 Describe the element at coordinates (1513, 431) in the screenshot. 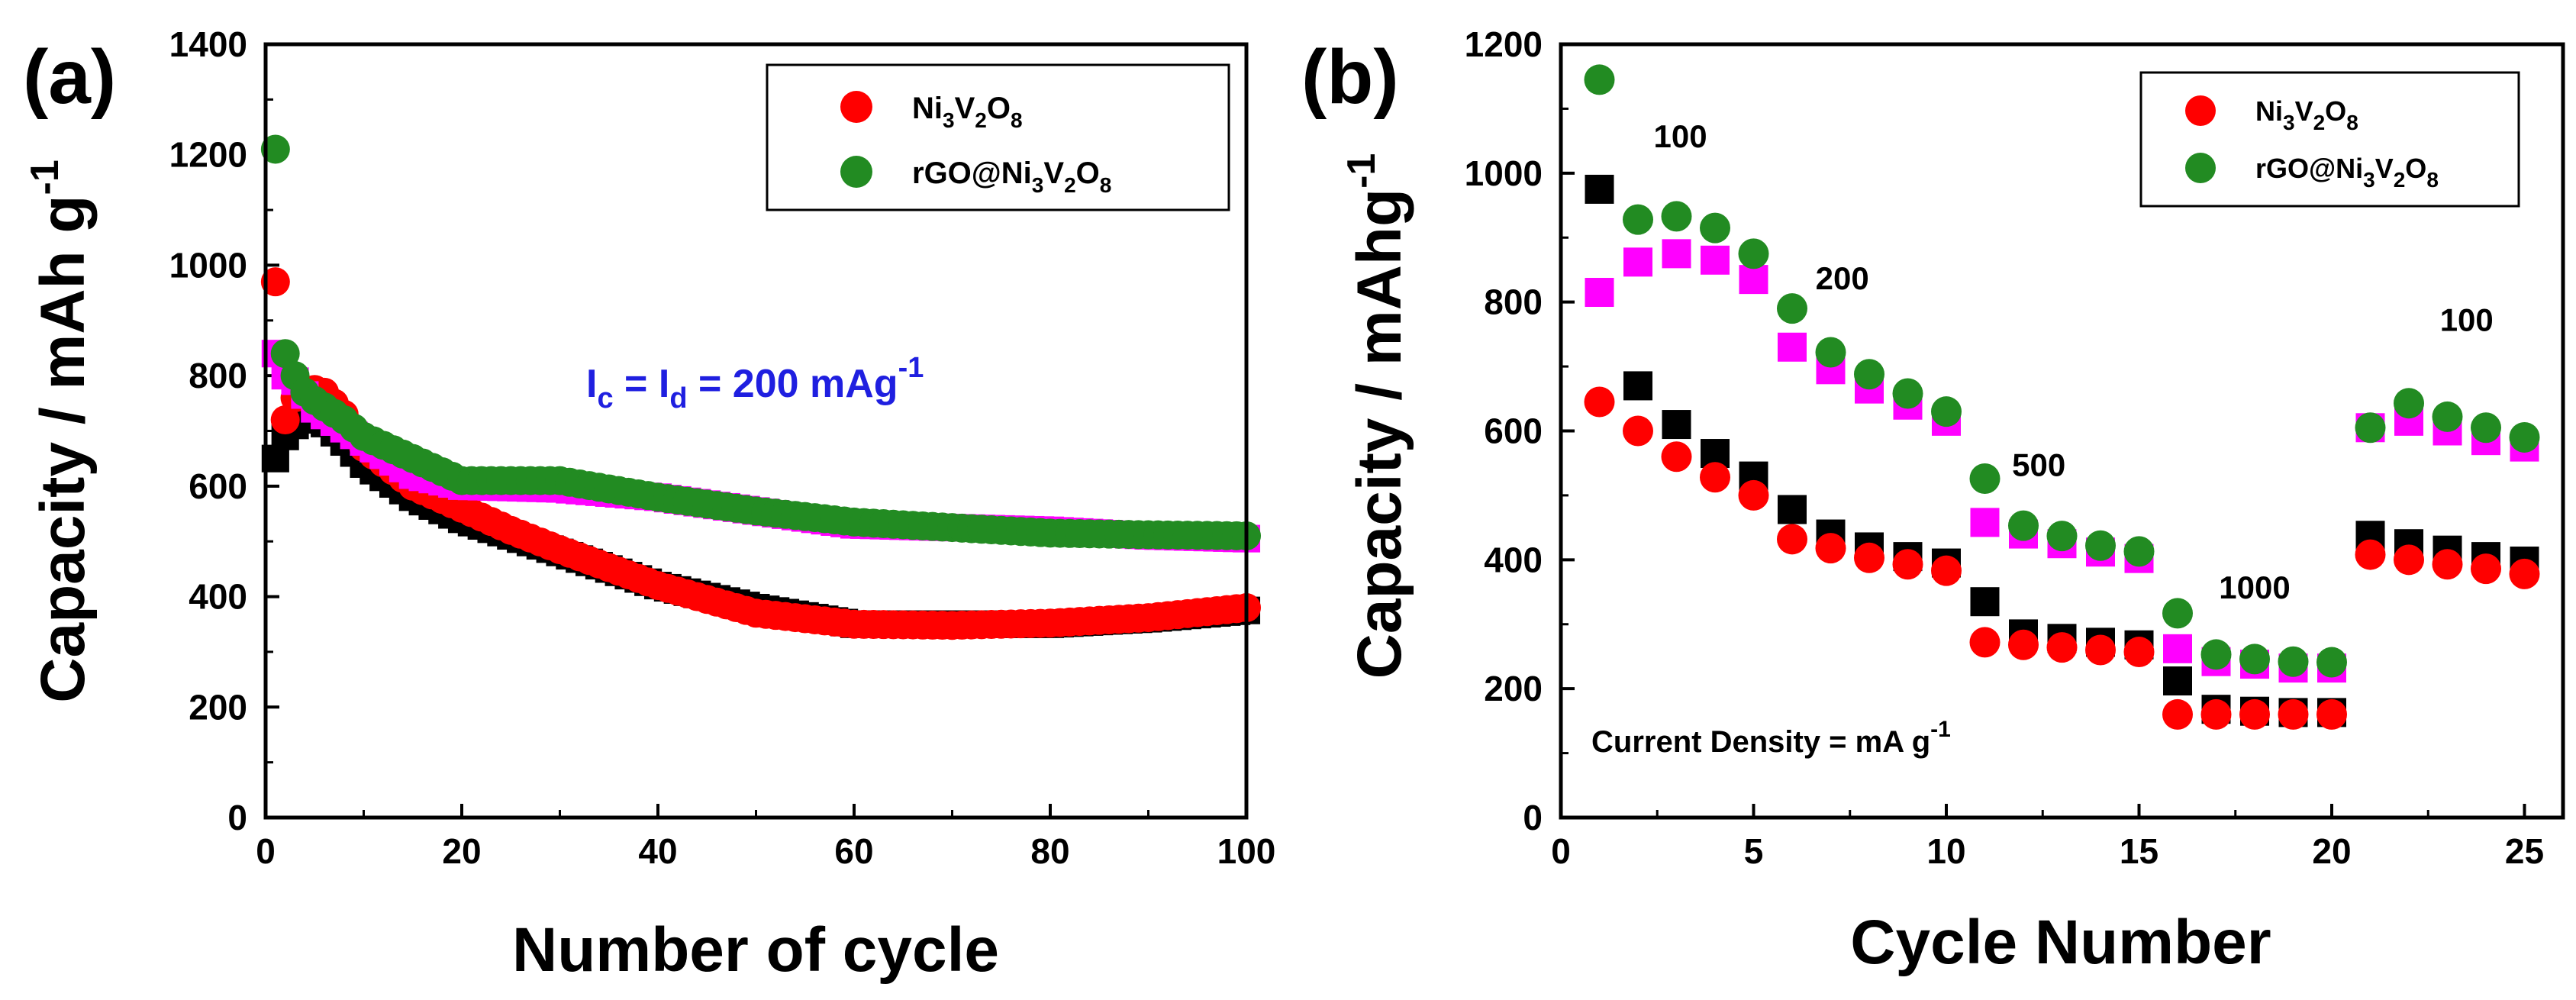

I see `y-tick-label: 600` at that location.